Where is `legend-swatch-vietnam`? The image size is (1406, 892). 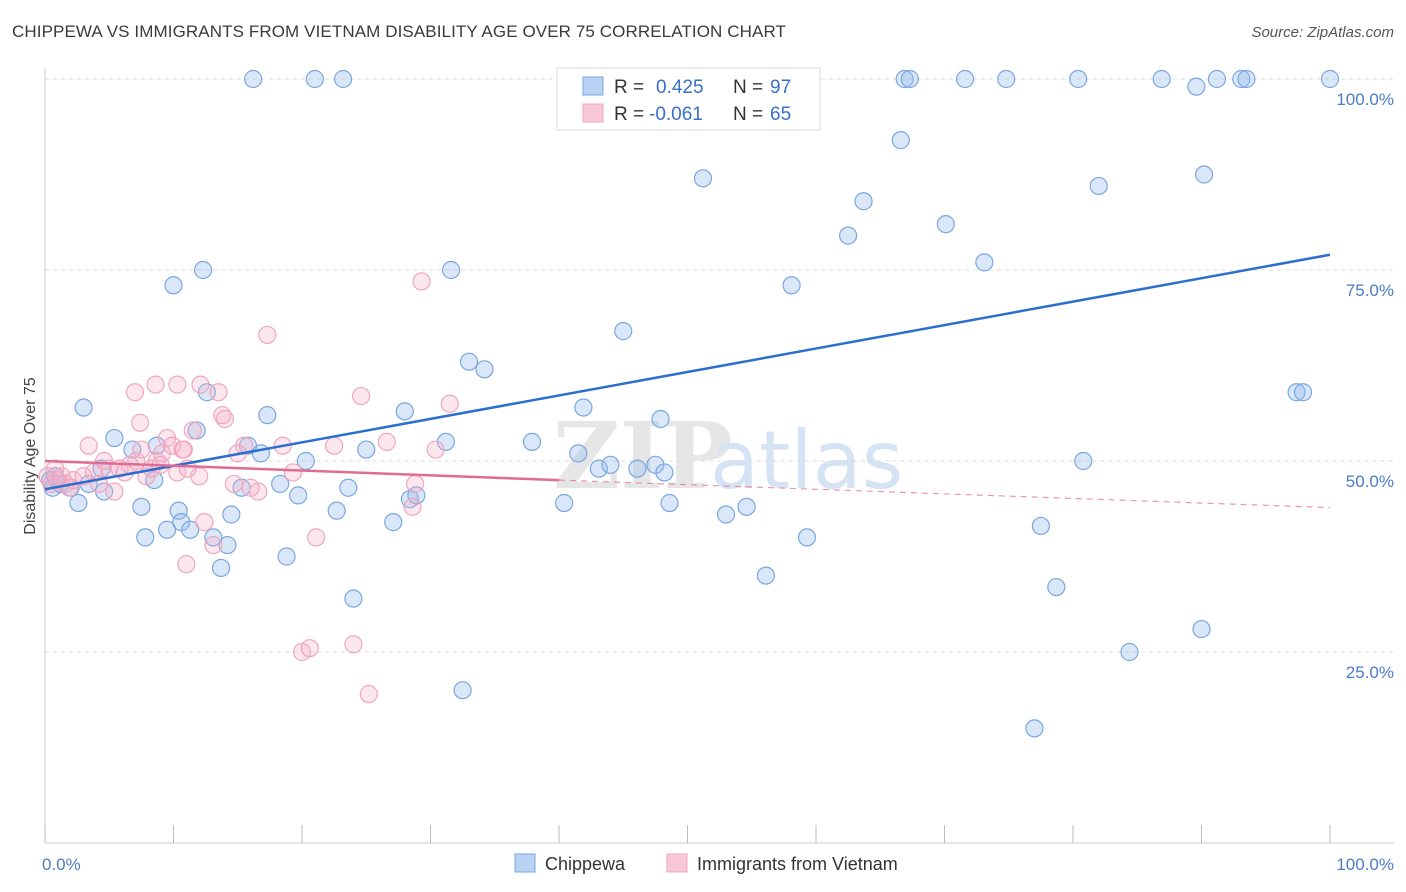 legend-swatch-vietnam is located at coordinates (593, 113).